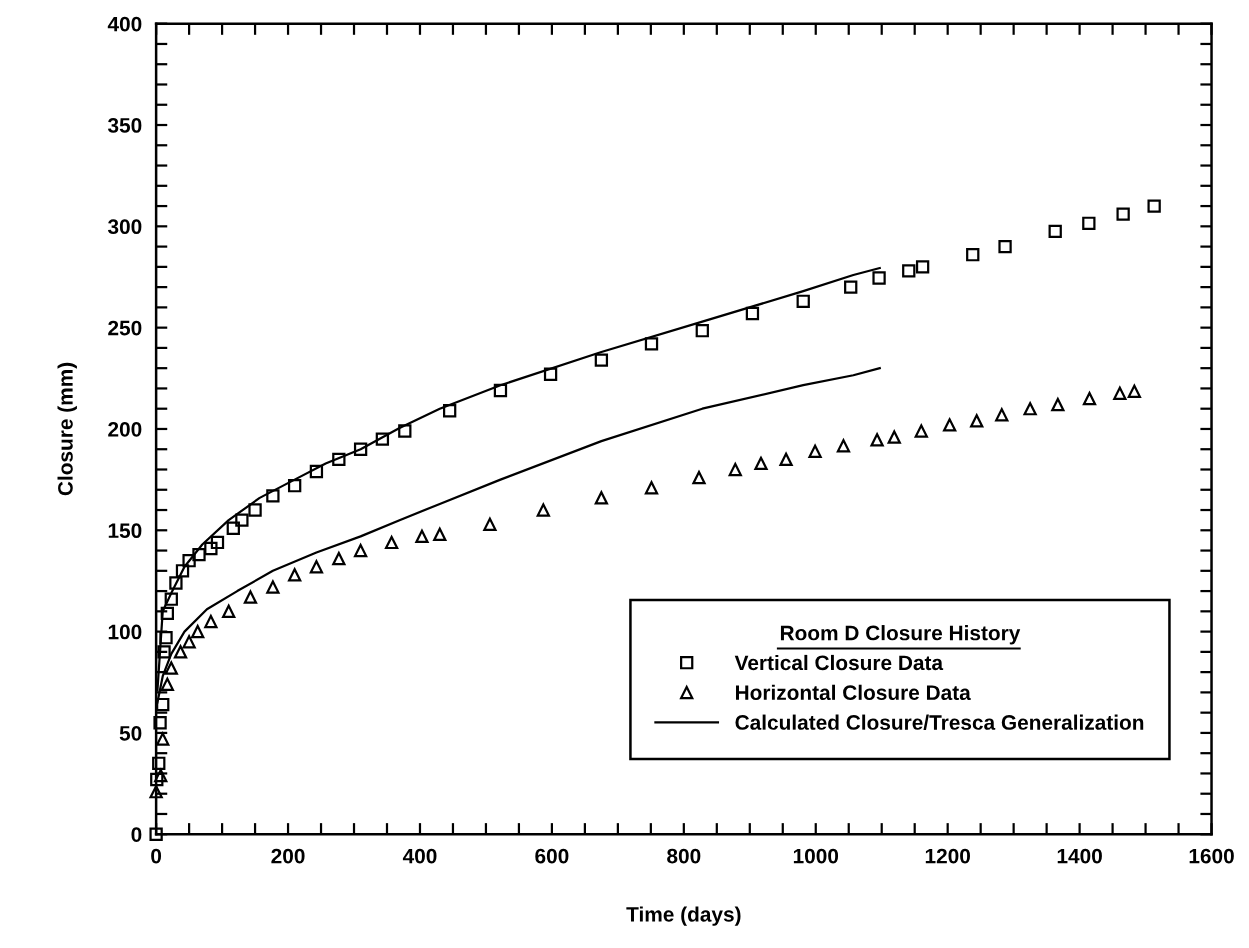  Describe the element at coordinates (124, 227) in the screenshot. I see `y-tick-label: 300` at that location.